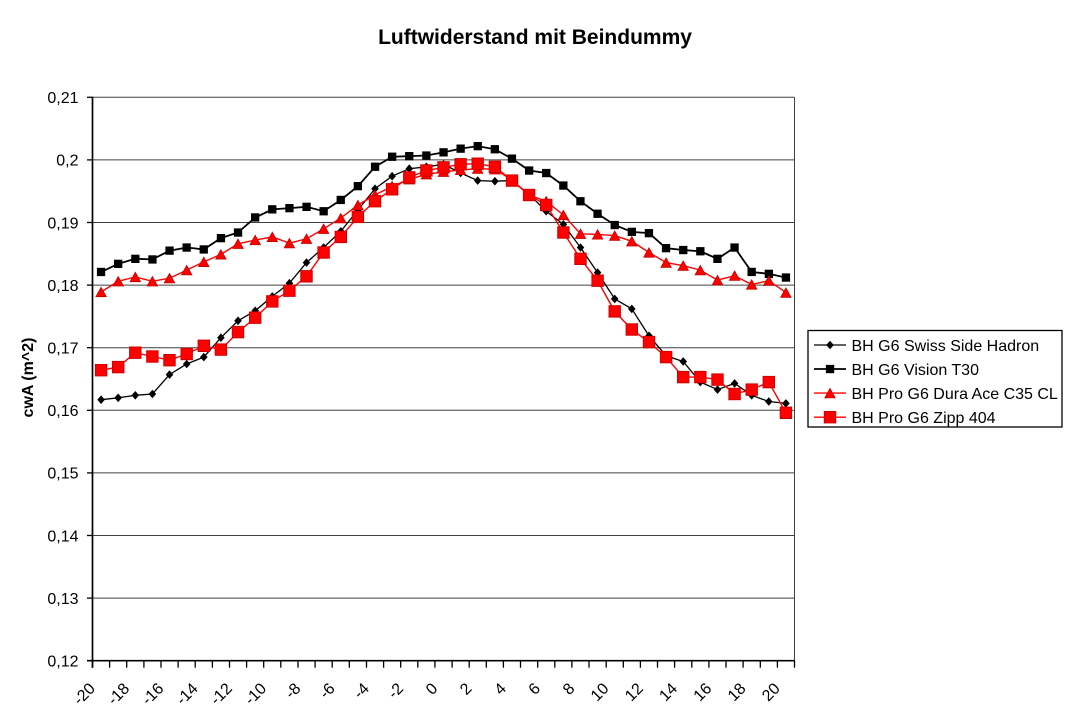  What do you see at coordinates (28, 378) in the screenshot?
I see `svg-text: cwA (m^2)` at bounding box center [28, 378].